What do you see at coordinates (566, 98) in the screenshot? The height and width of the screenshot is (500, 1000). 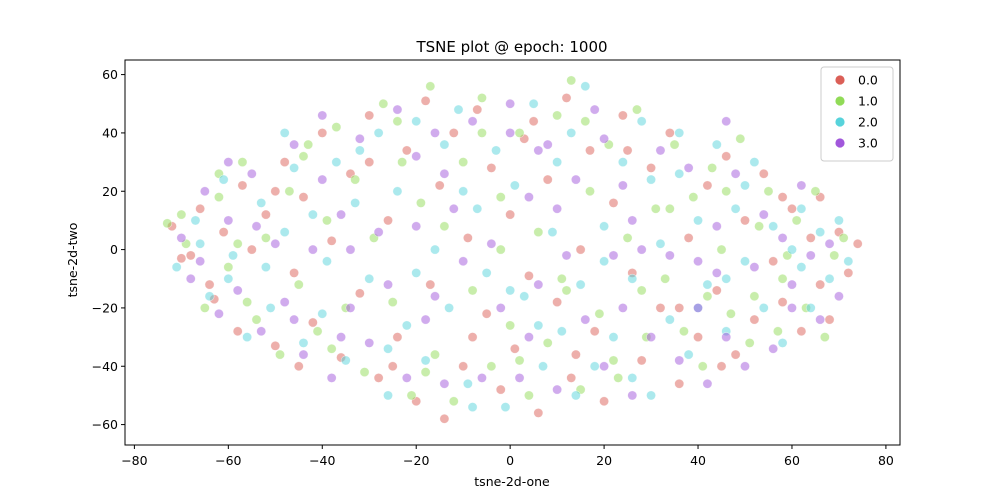 I see `point-0.0-43` at bounding box center [566, 98].